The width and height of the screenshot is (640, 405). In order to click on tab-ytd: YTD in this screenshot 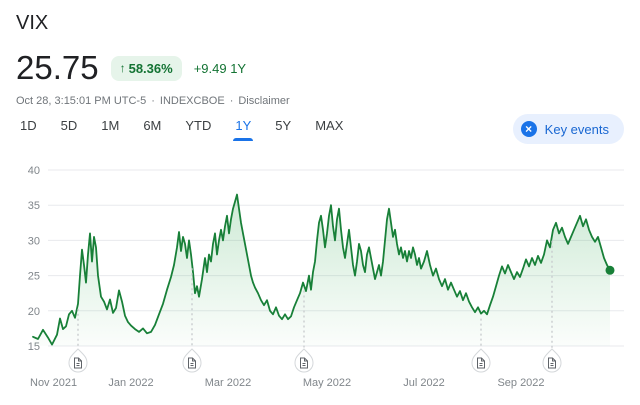, I will do `click(198, 129)`.